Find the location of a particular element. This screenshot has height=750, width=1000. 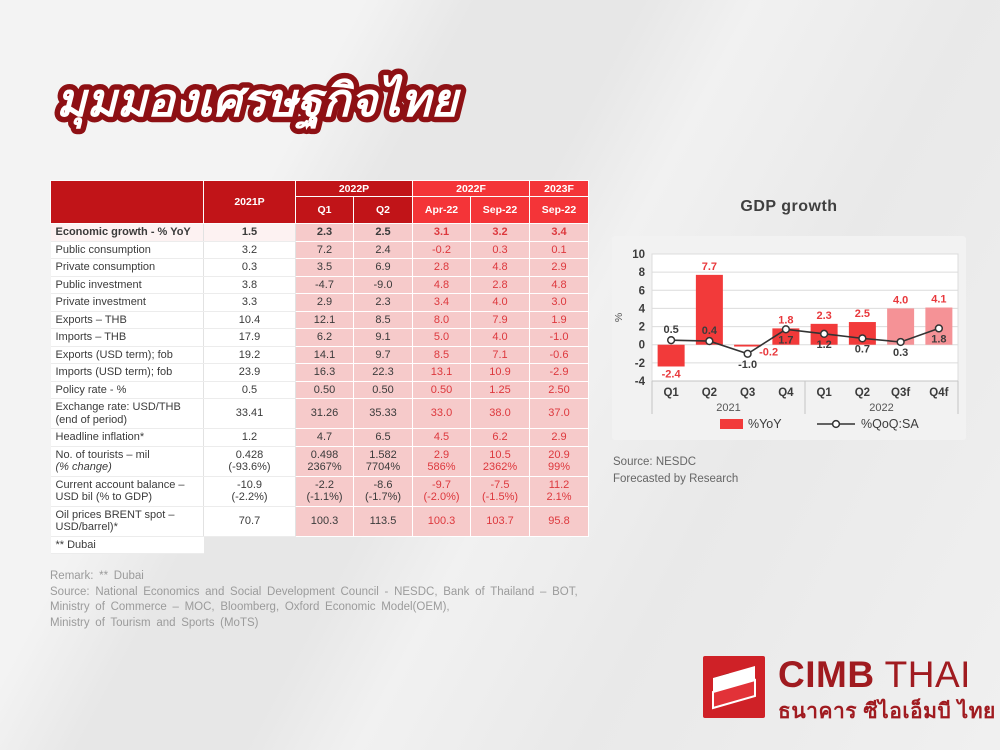

table-cell: -7.5 (-1.5%) is located at coordinates (500, 491).